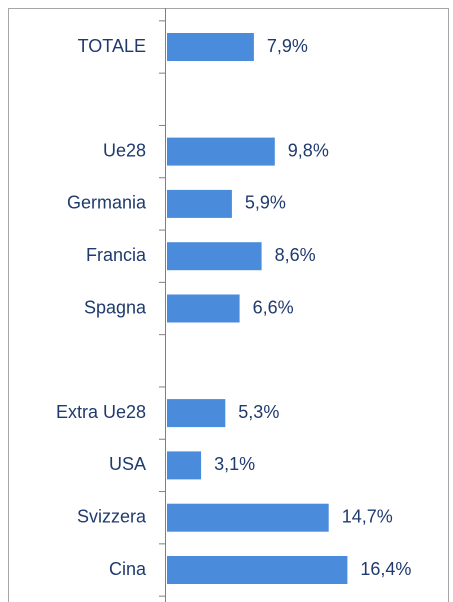  What do you see at coordinates (265, 203) in the screenshot?
I see `data-label: 5,9%` at bounding box center [265, 203].